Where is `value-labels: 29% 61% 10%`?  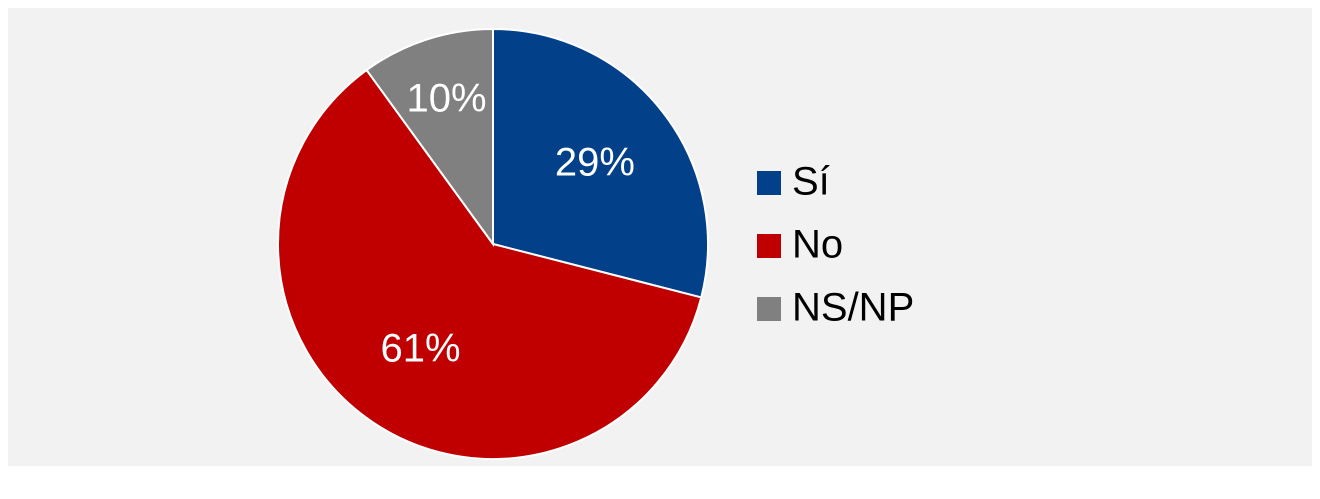
value-labels: 29% 61% 10% is located at coordinates (507, 223).